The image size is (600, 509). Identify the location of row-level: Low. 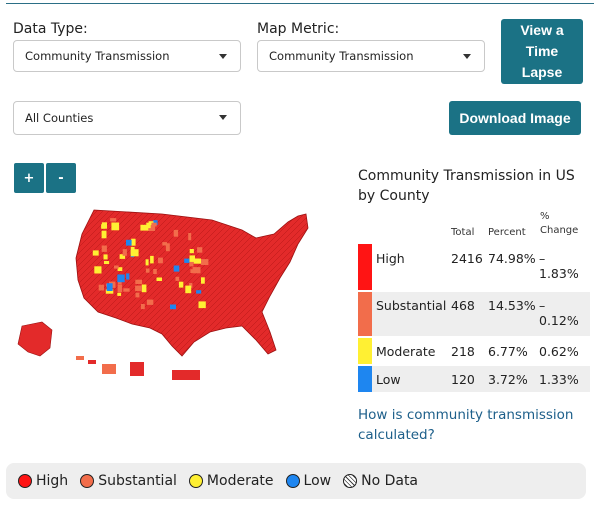
(388, 379).